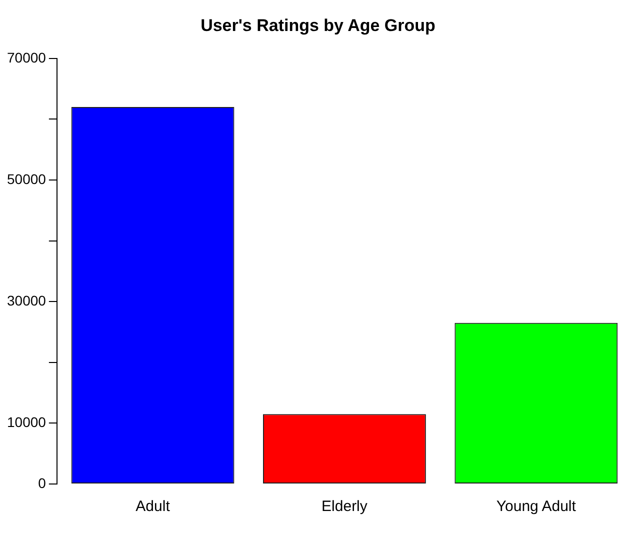 This screenshot has width=632, height=540. I want to click on y-tick-label: 0, so click(42, 482).